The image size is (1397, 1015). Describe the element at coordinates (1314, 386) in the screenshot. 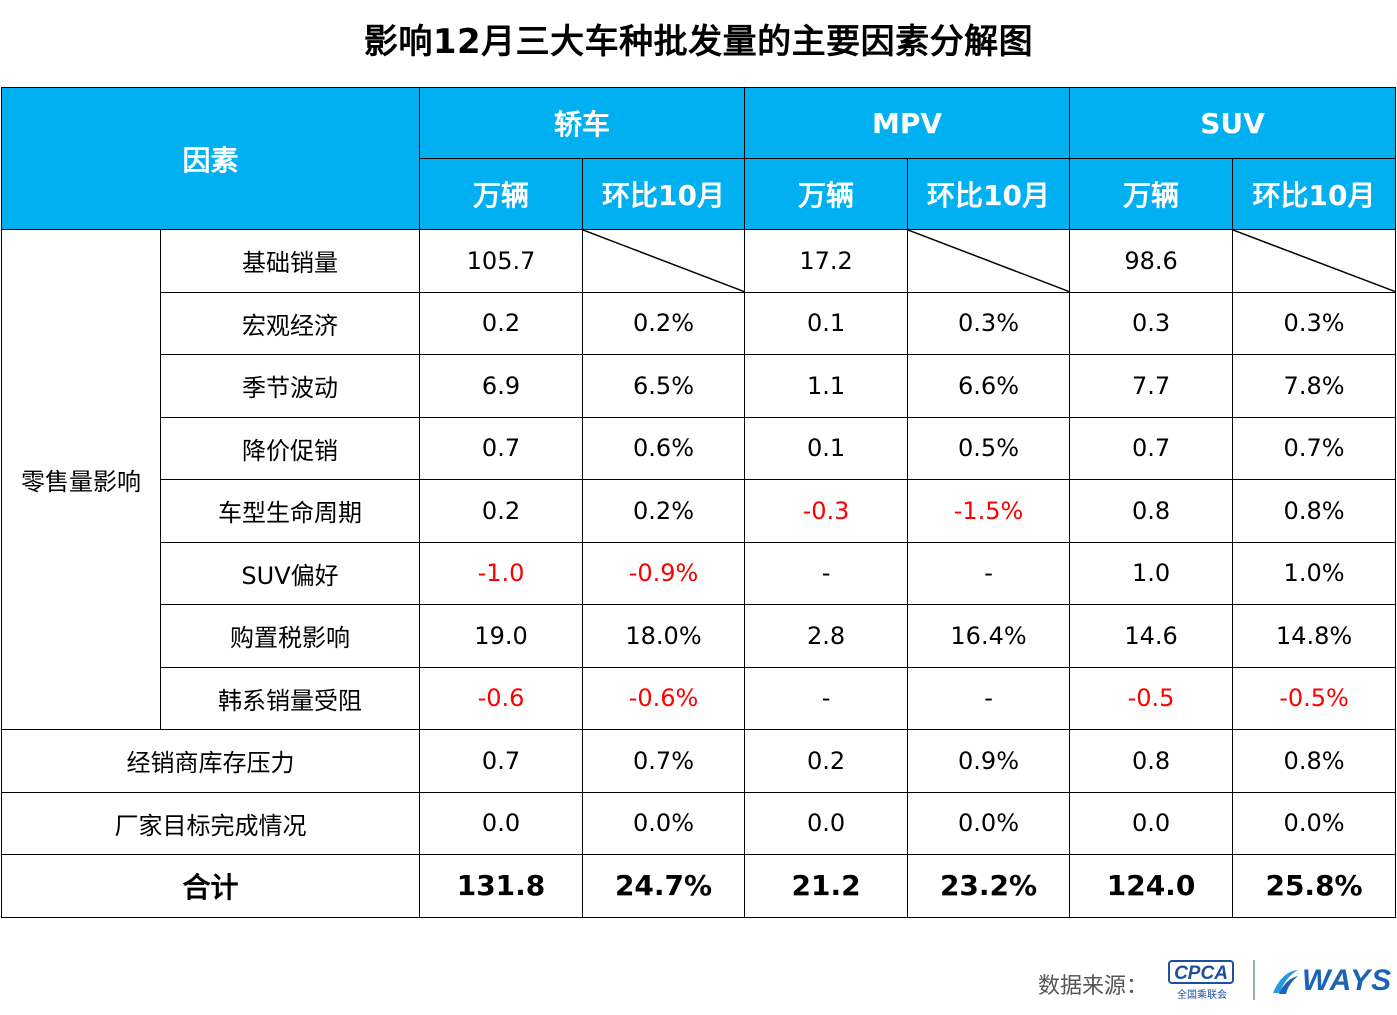

I see `value-cell: 7.8%` at that location.